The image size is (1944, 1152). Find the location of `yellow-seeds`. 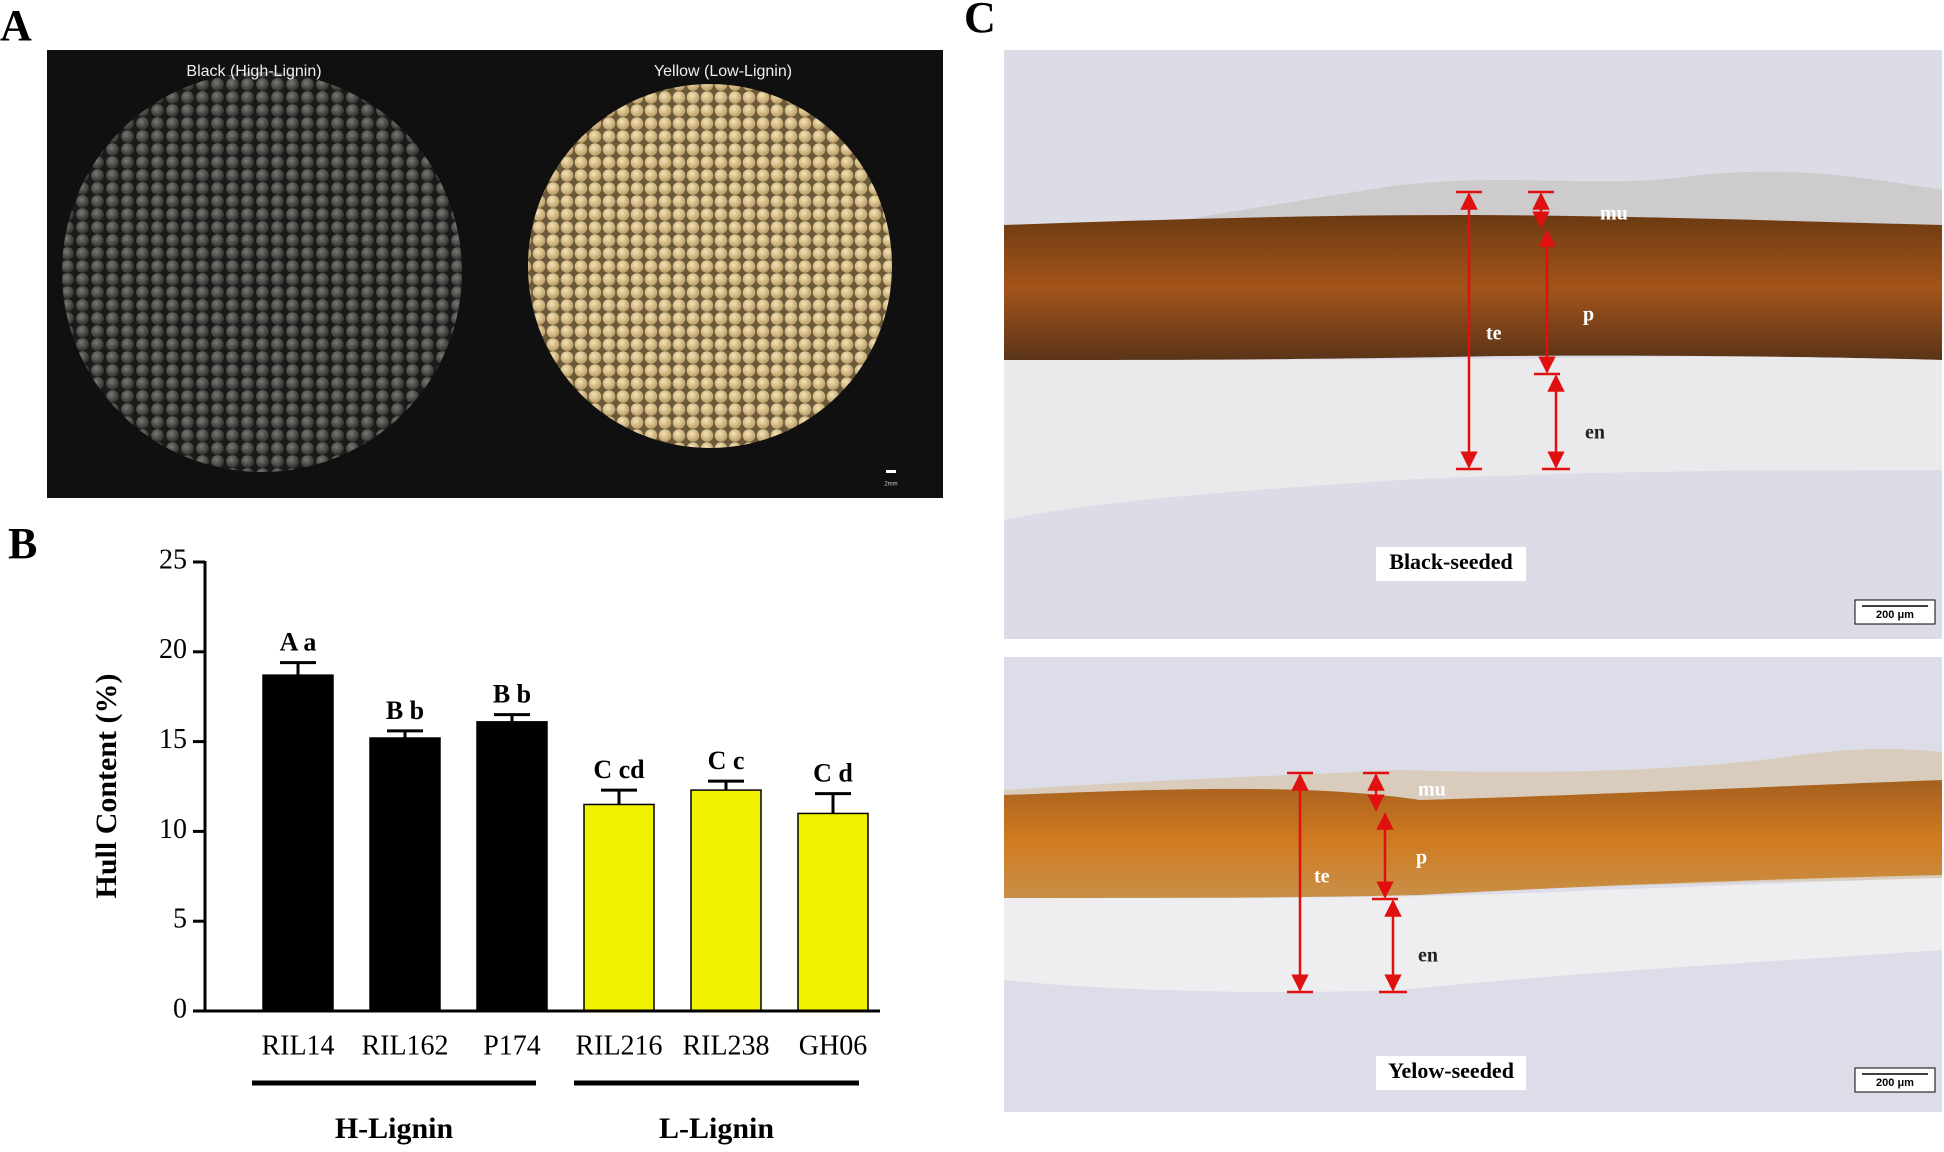

yellow-seeds is located at coordinates (710, 266).